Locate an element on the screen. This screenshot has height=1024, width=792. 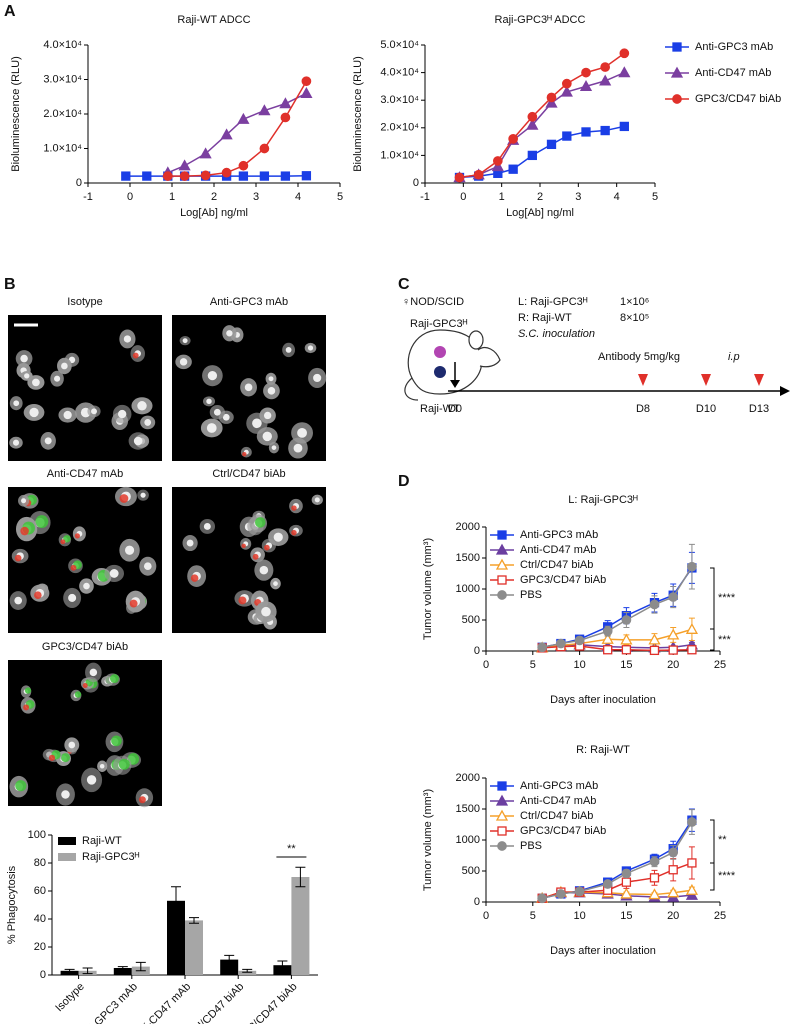
significance-label: **** is located at coordinates (727, 876).